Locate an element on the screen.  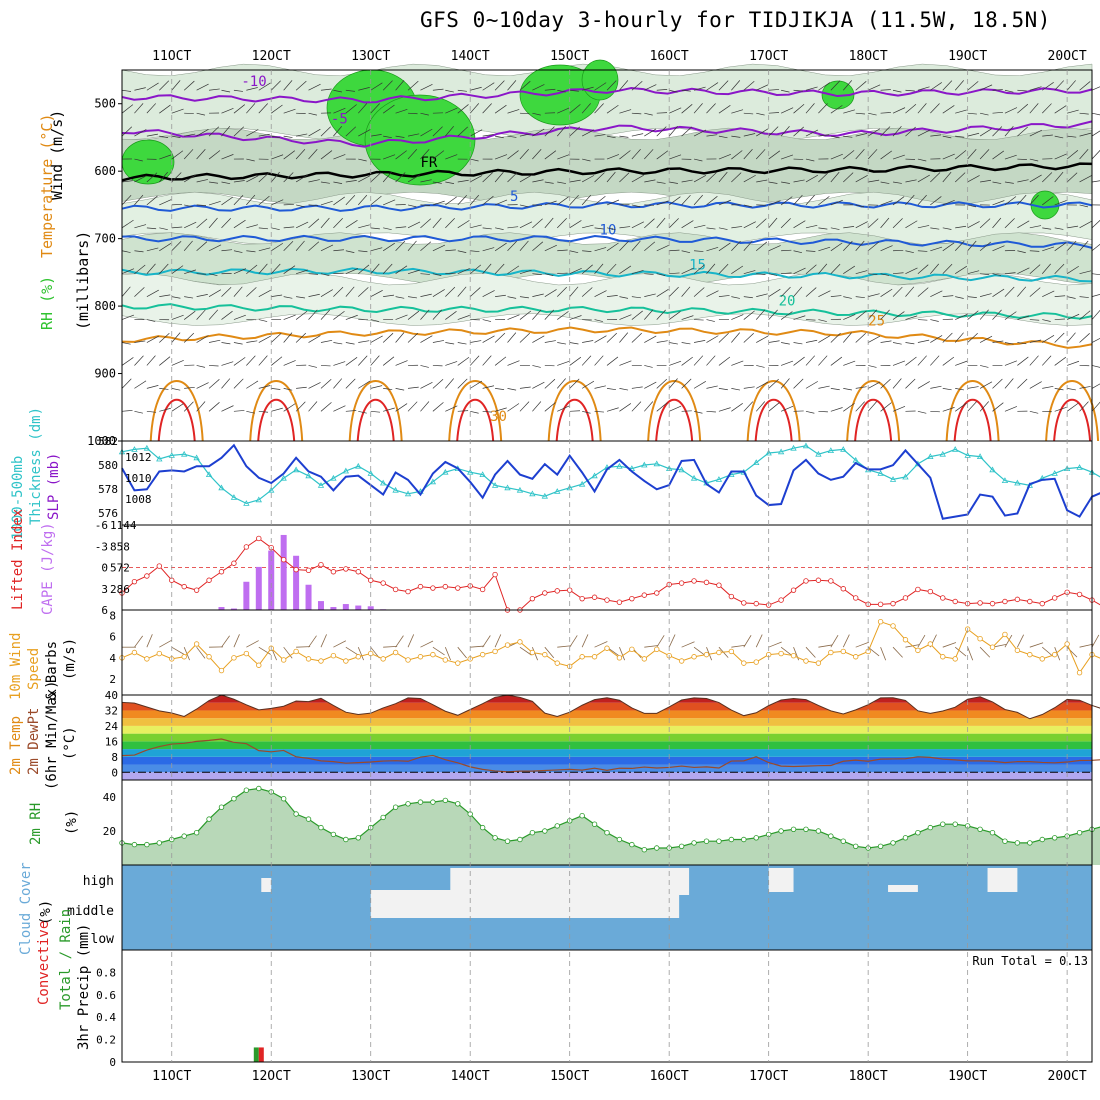
ylabel-wind: Wind (m/s) is located at coordinates (57, 155).